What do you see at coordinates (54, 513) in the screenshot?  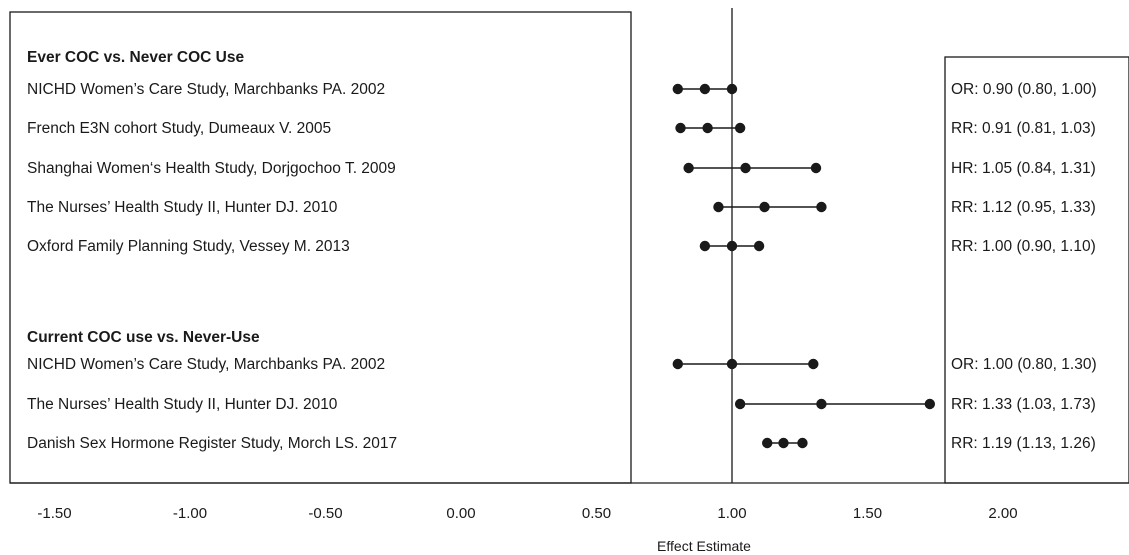 I see `x-tick-label: -1.50` at bounding box center [54, 513].